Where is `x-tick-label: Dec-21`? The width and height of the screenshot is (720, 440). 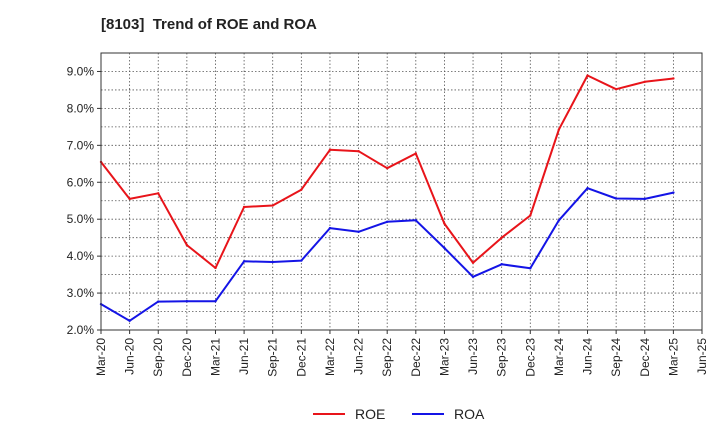 x-tick-label: Dec-21 is located at coordinates (301, 357).